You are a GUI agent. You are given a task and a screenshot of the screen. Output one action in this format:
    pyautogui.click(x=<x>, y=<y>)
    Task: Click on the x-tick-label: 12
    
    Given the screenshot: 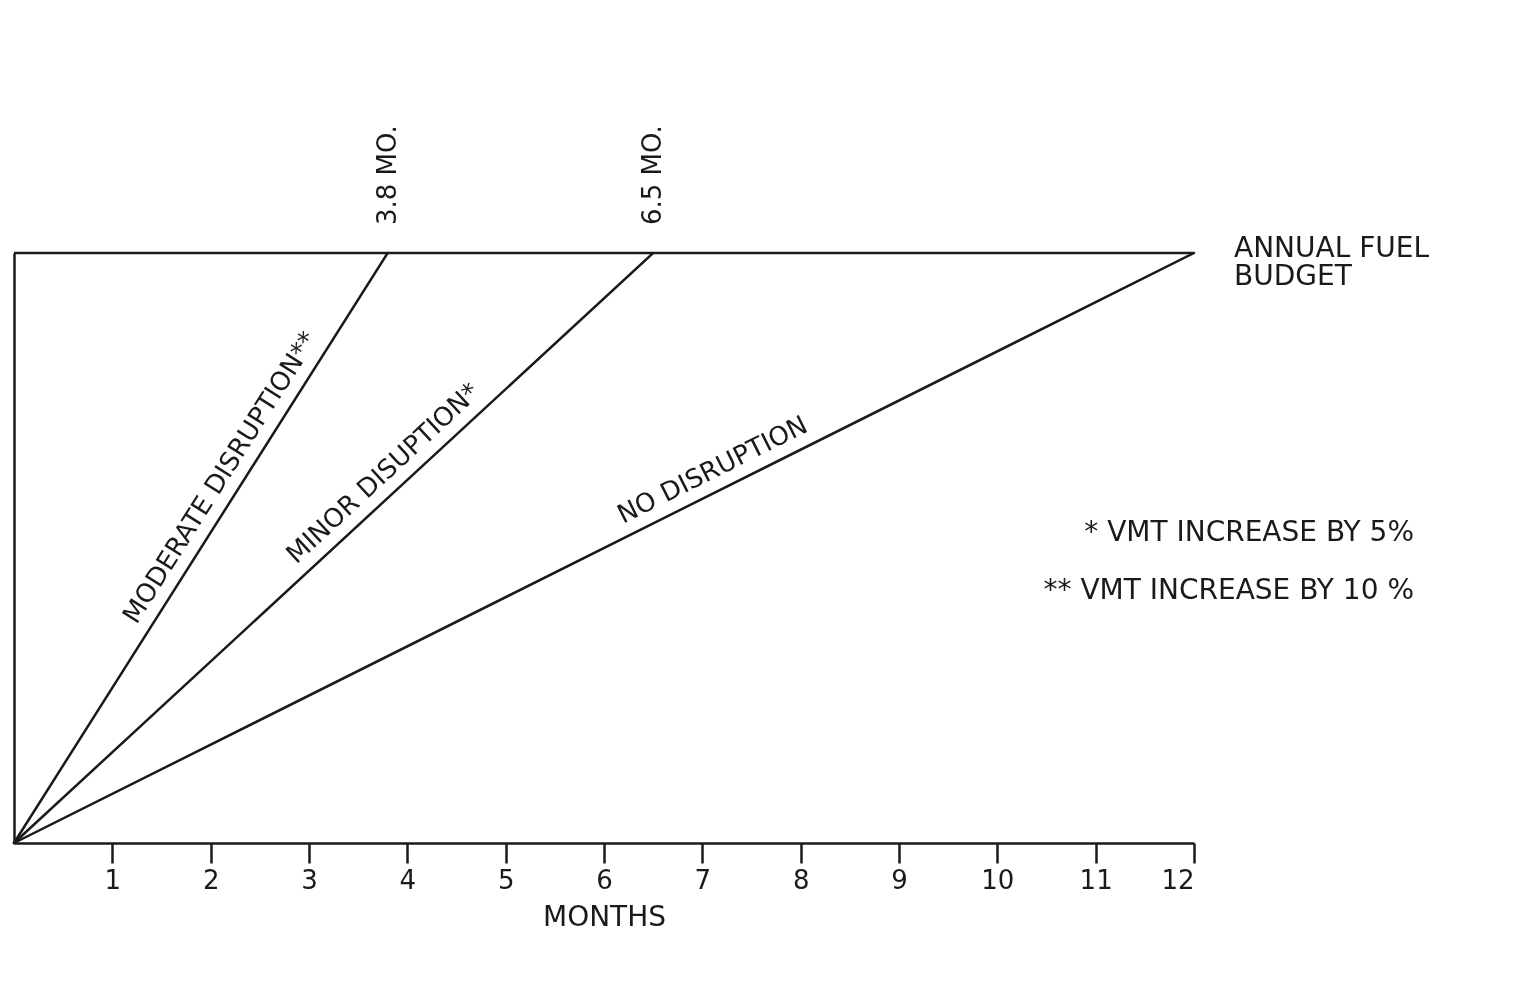 What is the action you would take?
    pyautogui.click(x=1178, y=879)
    